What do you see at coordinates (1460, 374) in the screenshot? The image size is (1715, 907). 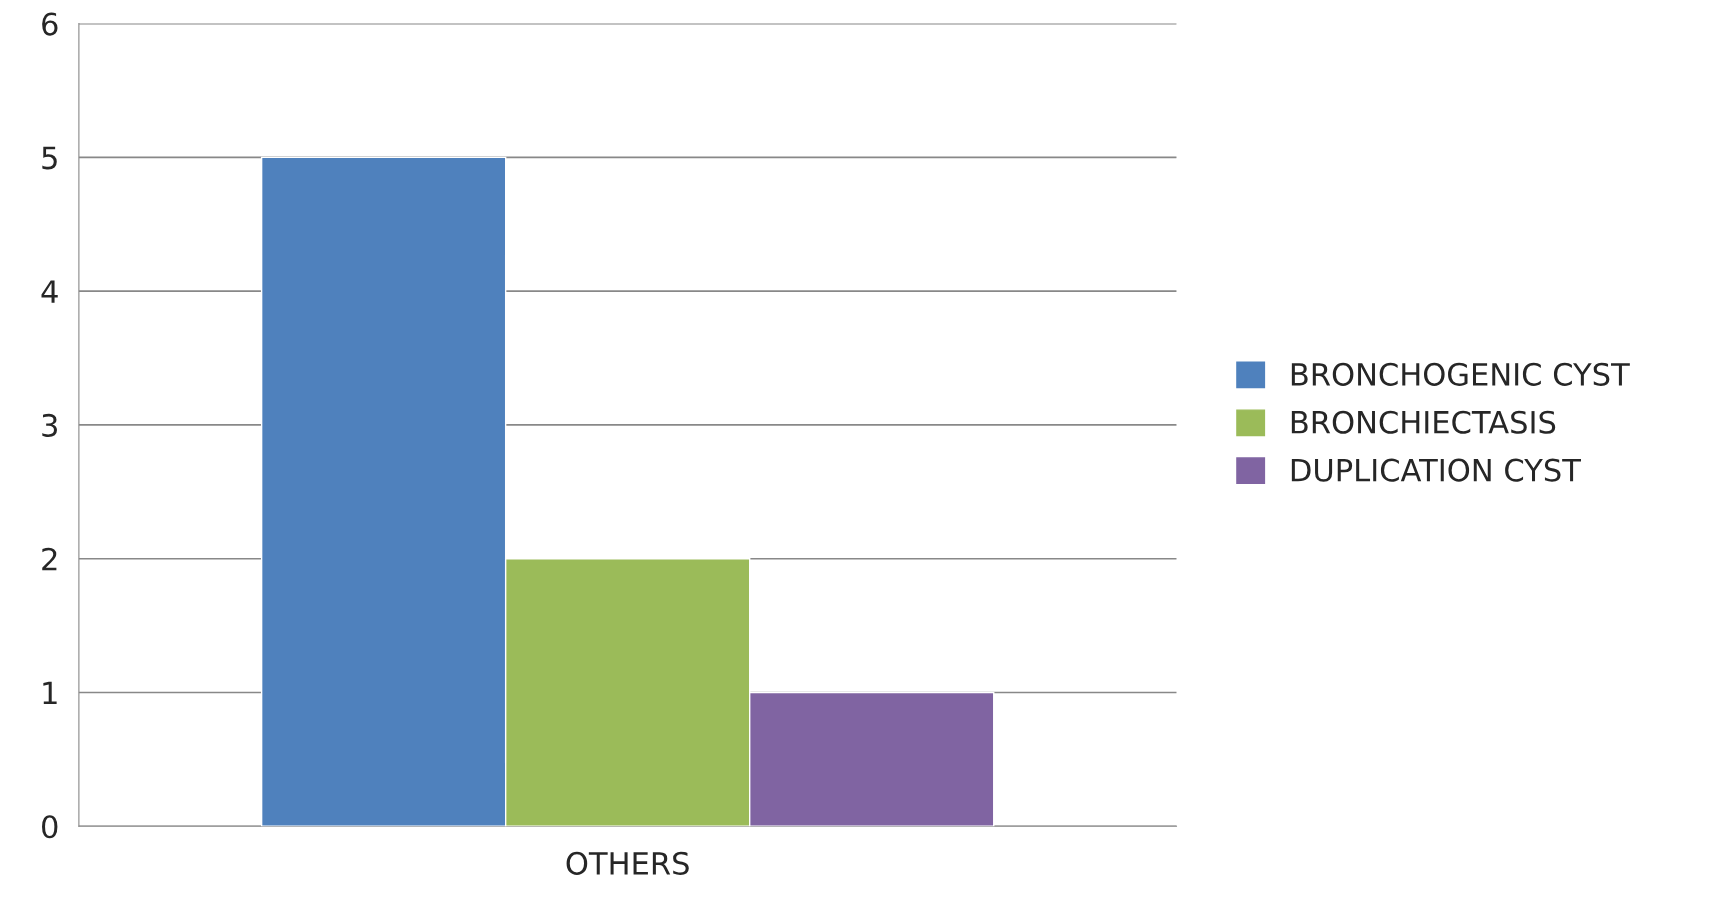 I see `legend-label: BRONCHOGENIC CYST` at bounding box center [1460, 374].